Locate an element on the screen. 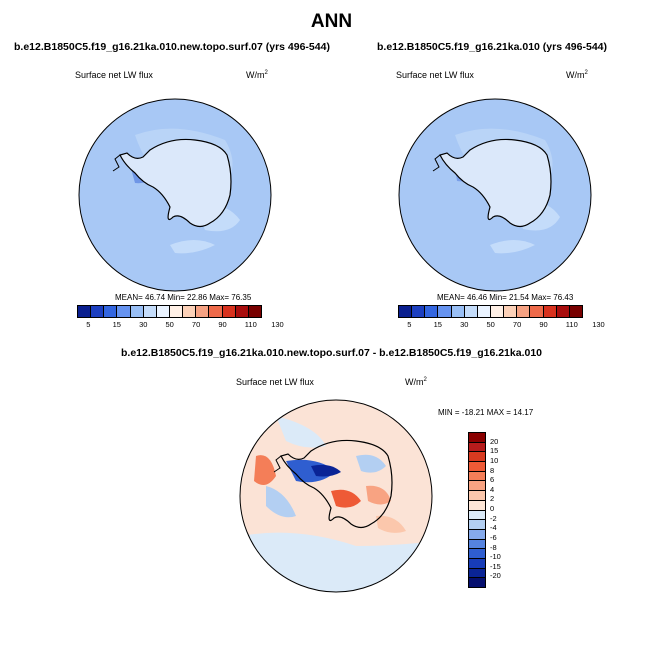 This screenshot has width=663, height=663. panel1-colorbar is located at coordinates (169, 311).